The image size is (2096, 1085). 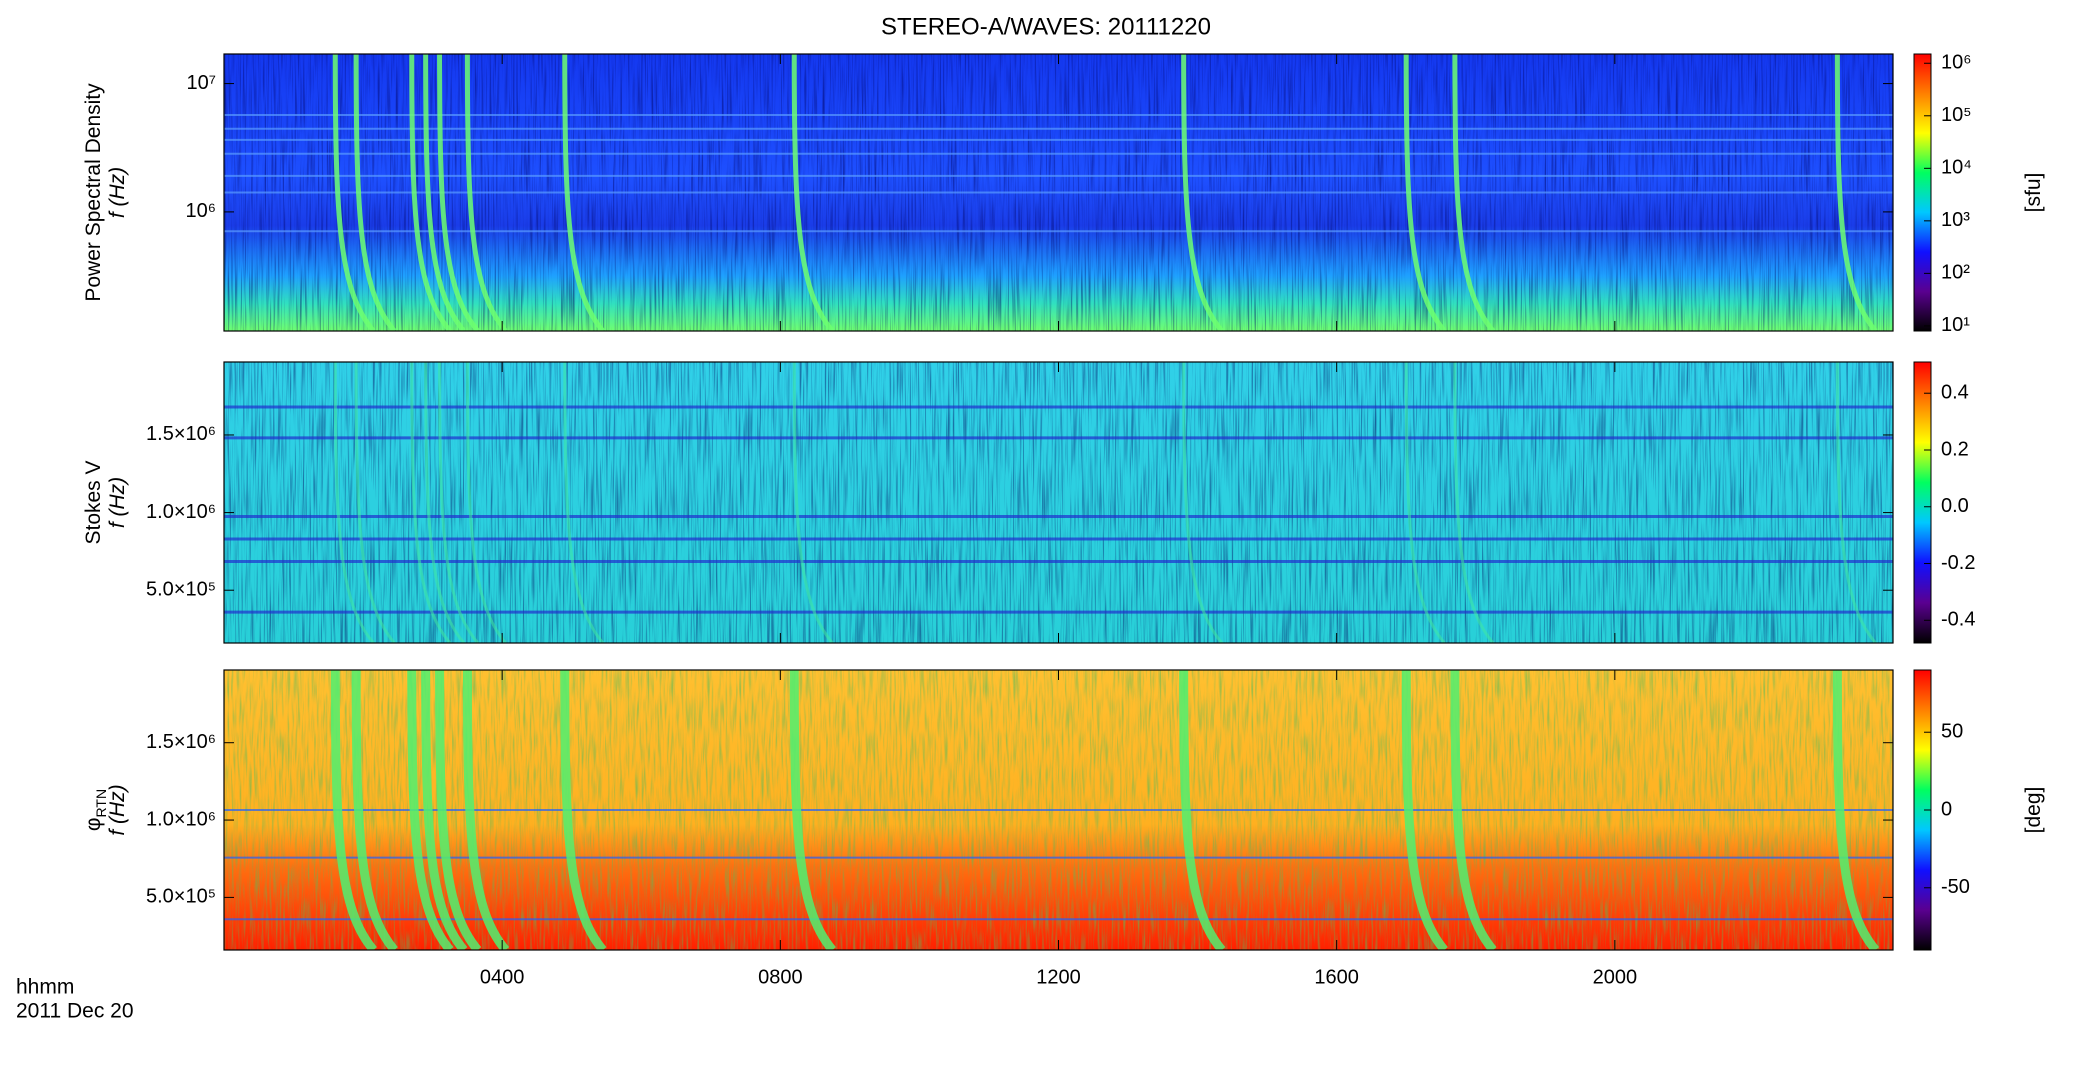 I want to click on colorbar-tick-label: 50, so click(x=1952, y=732).